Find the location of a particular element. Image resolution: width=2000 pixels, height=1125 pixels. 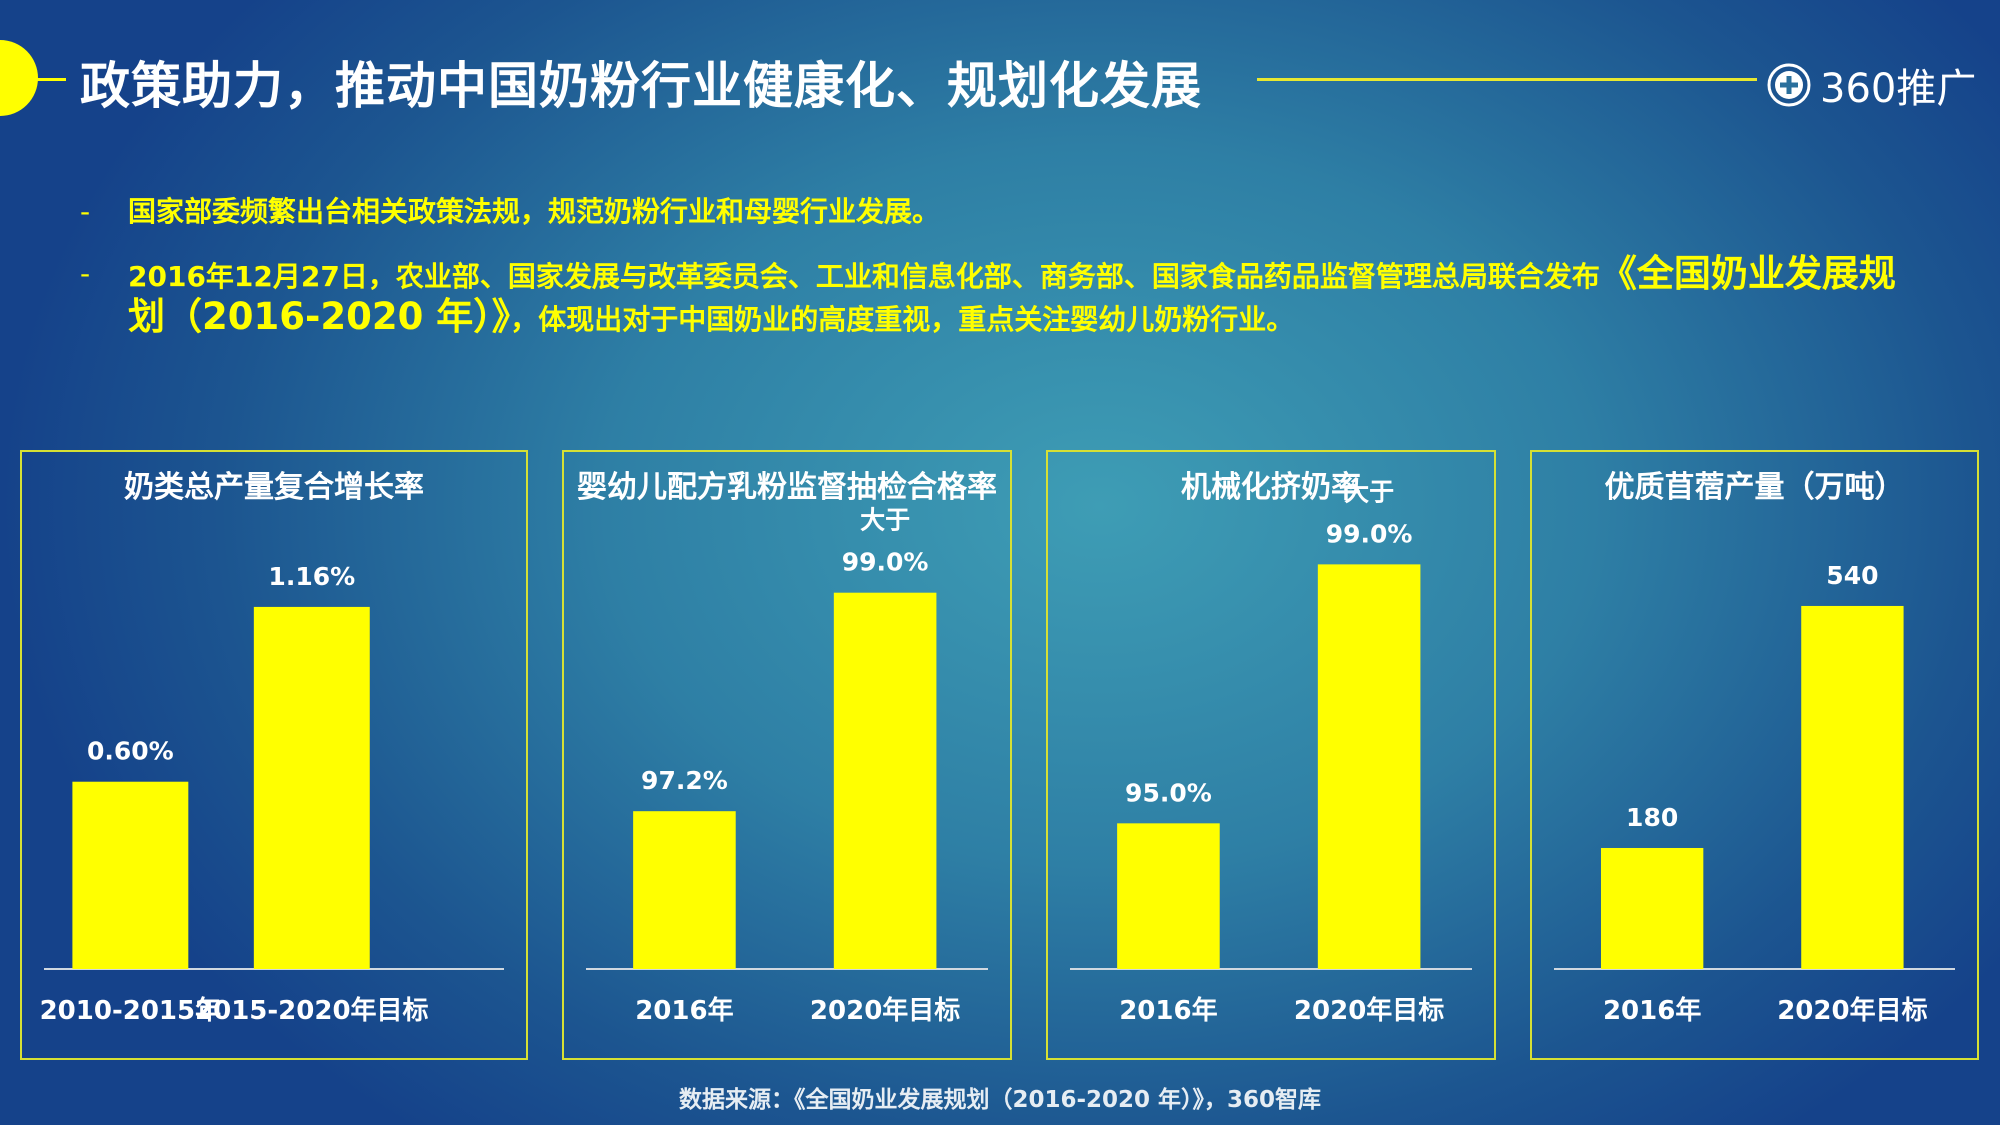

chart-title: 奶类总产量复合增长率 is located at coordinates (274, 487).